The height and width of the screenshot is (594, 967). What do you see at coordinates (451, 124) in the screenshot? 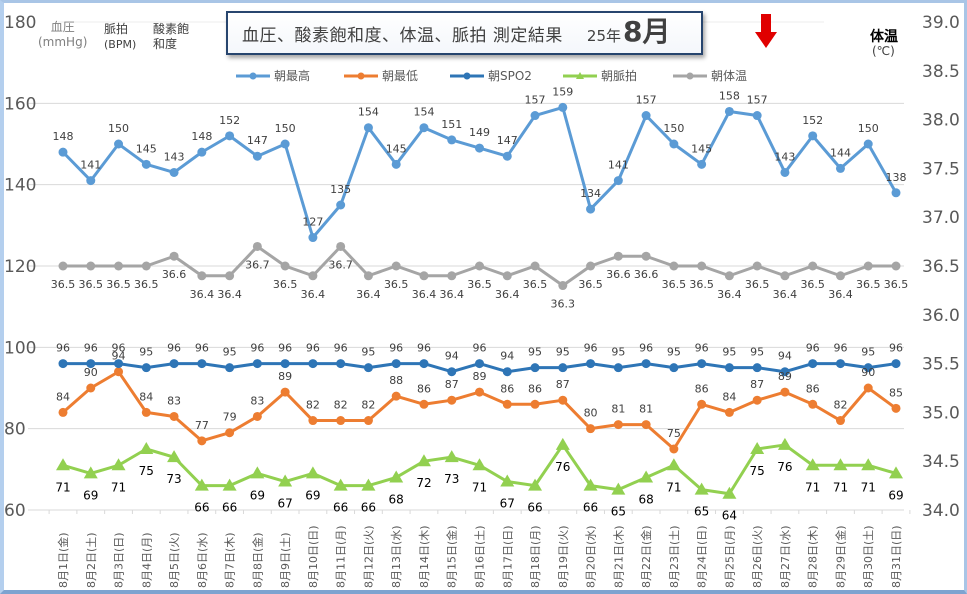
I see `data-label: 151` at bounding box center [451, 124].